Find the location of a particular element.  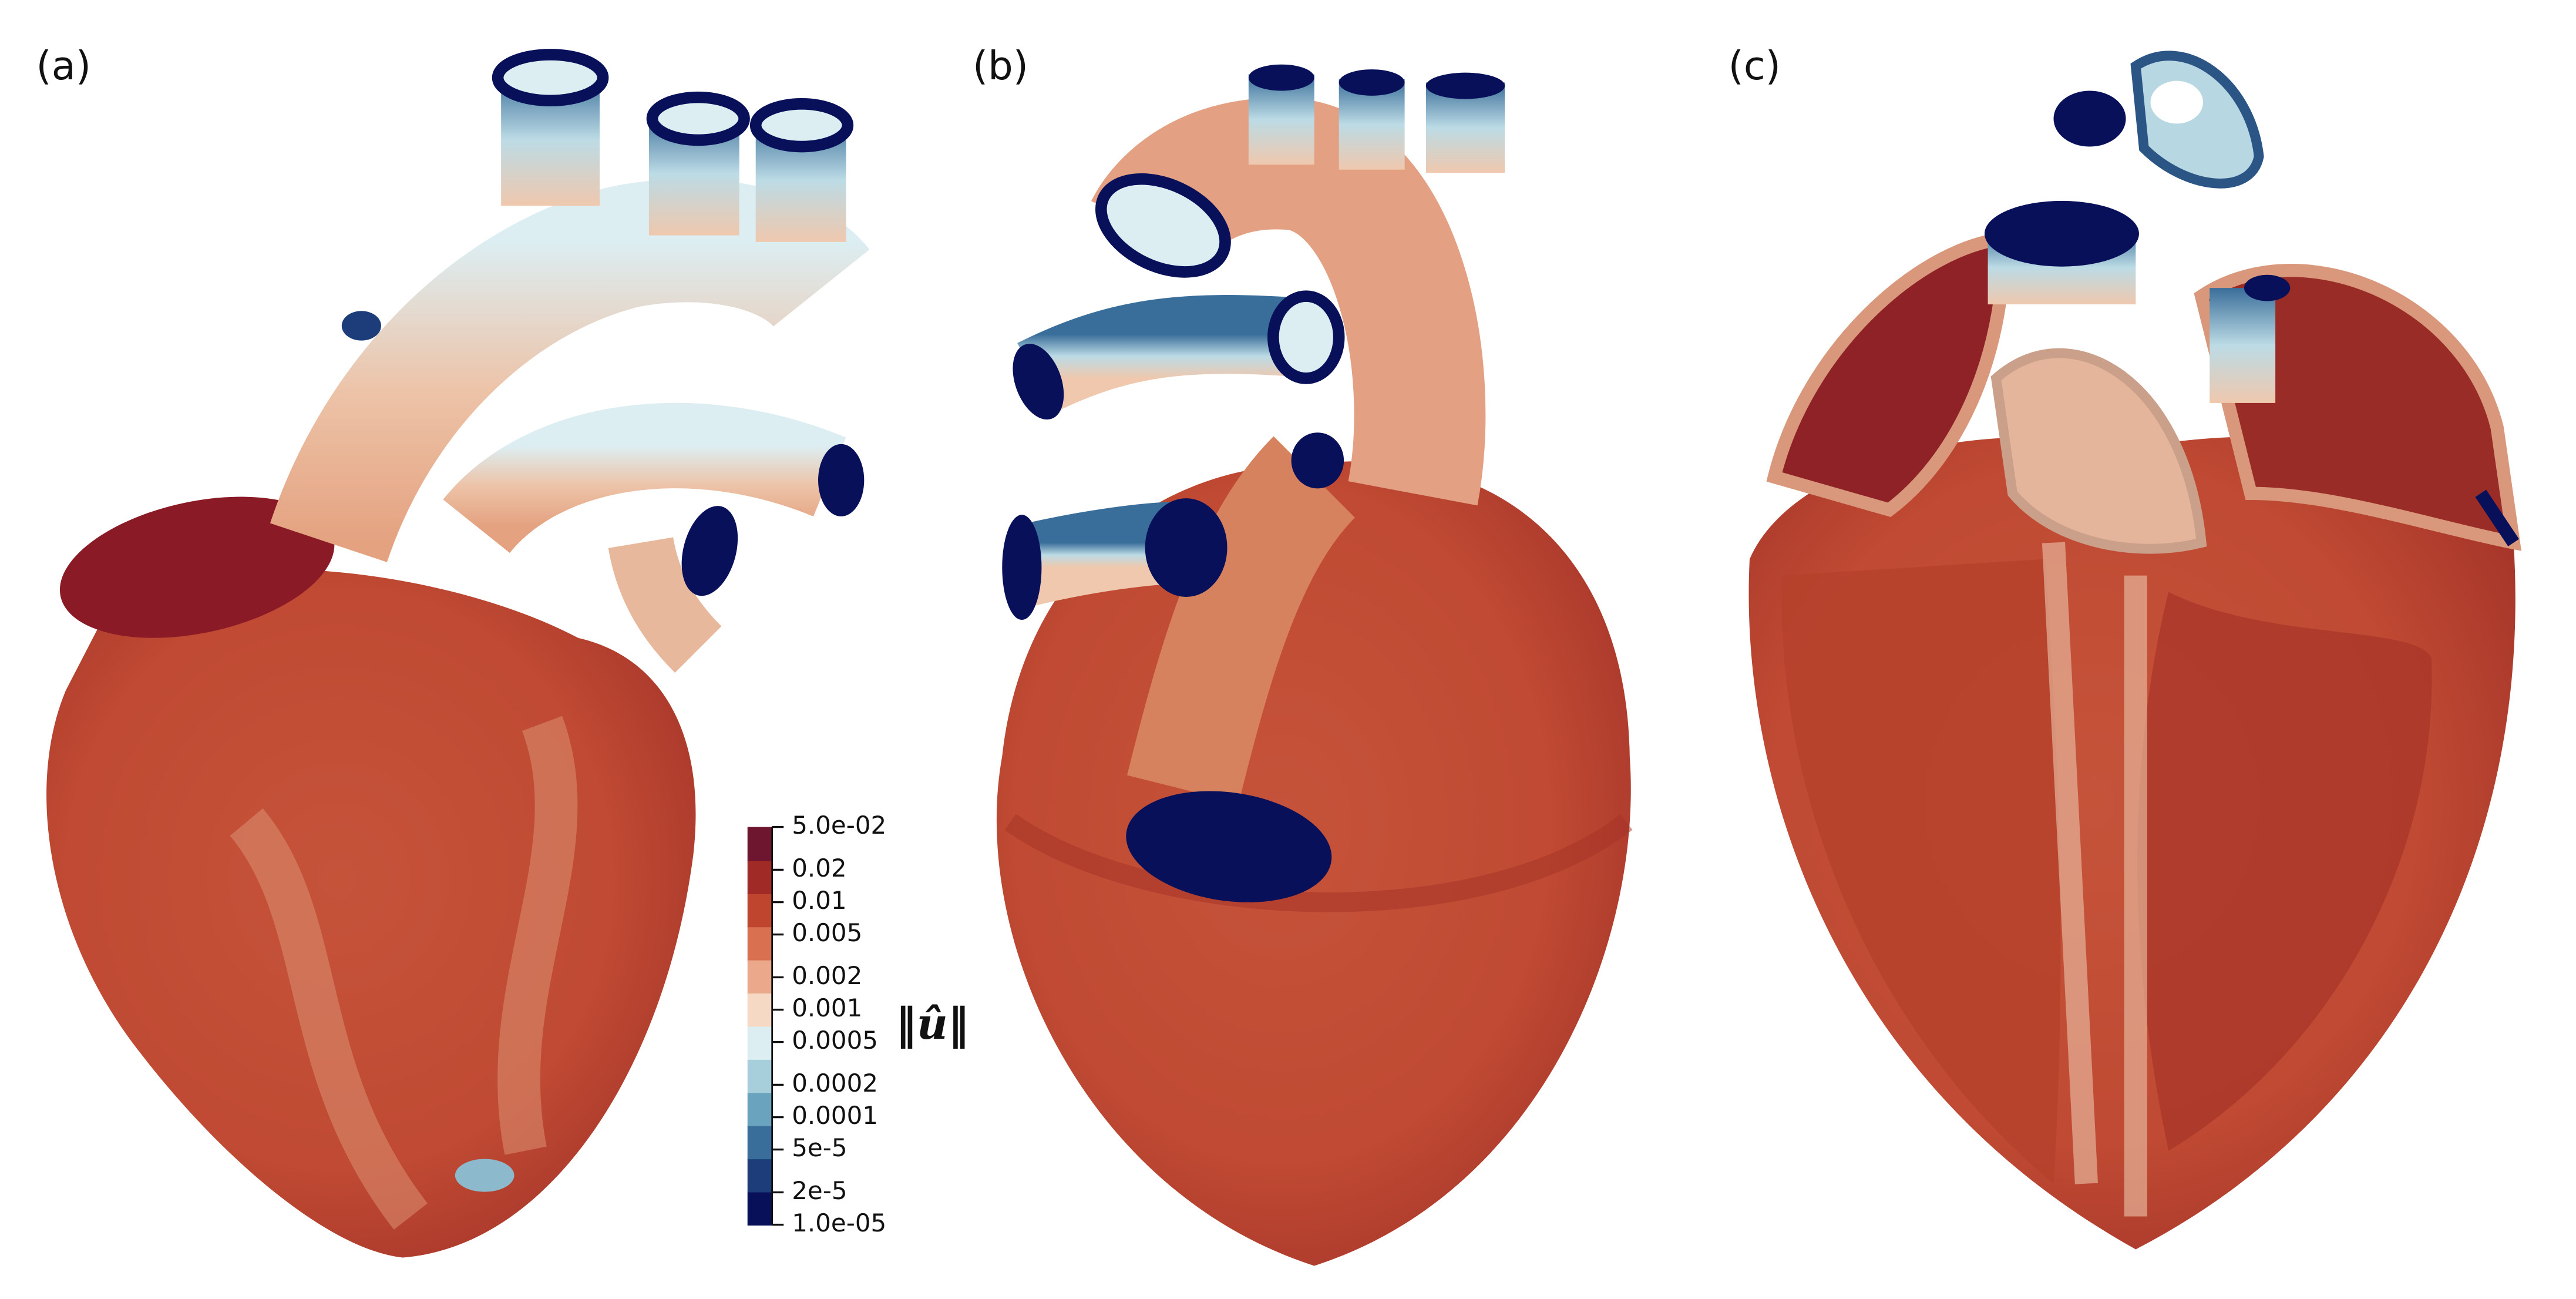

colorbar-tick-label: 0.002 is located at coordinates (827, 975).